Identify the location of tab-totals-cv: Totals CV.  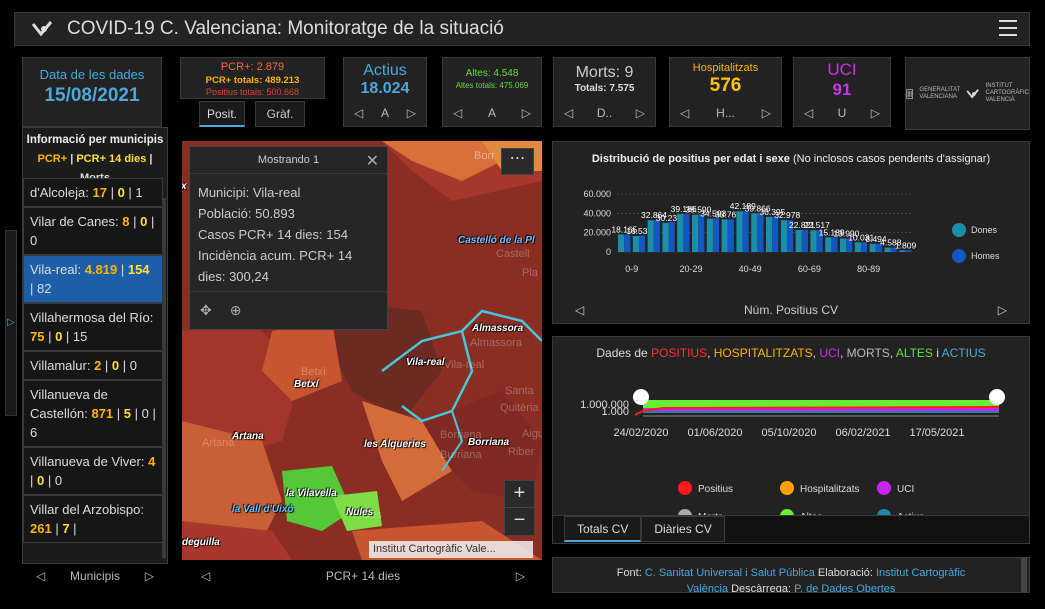
(603, 529).